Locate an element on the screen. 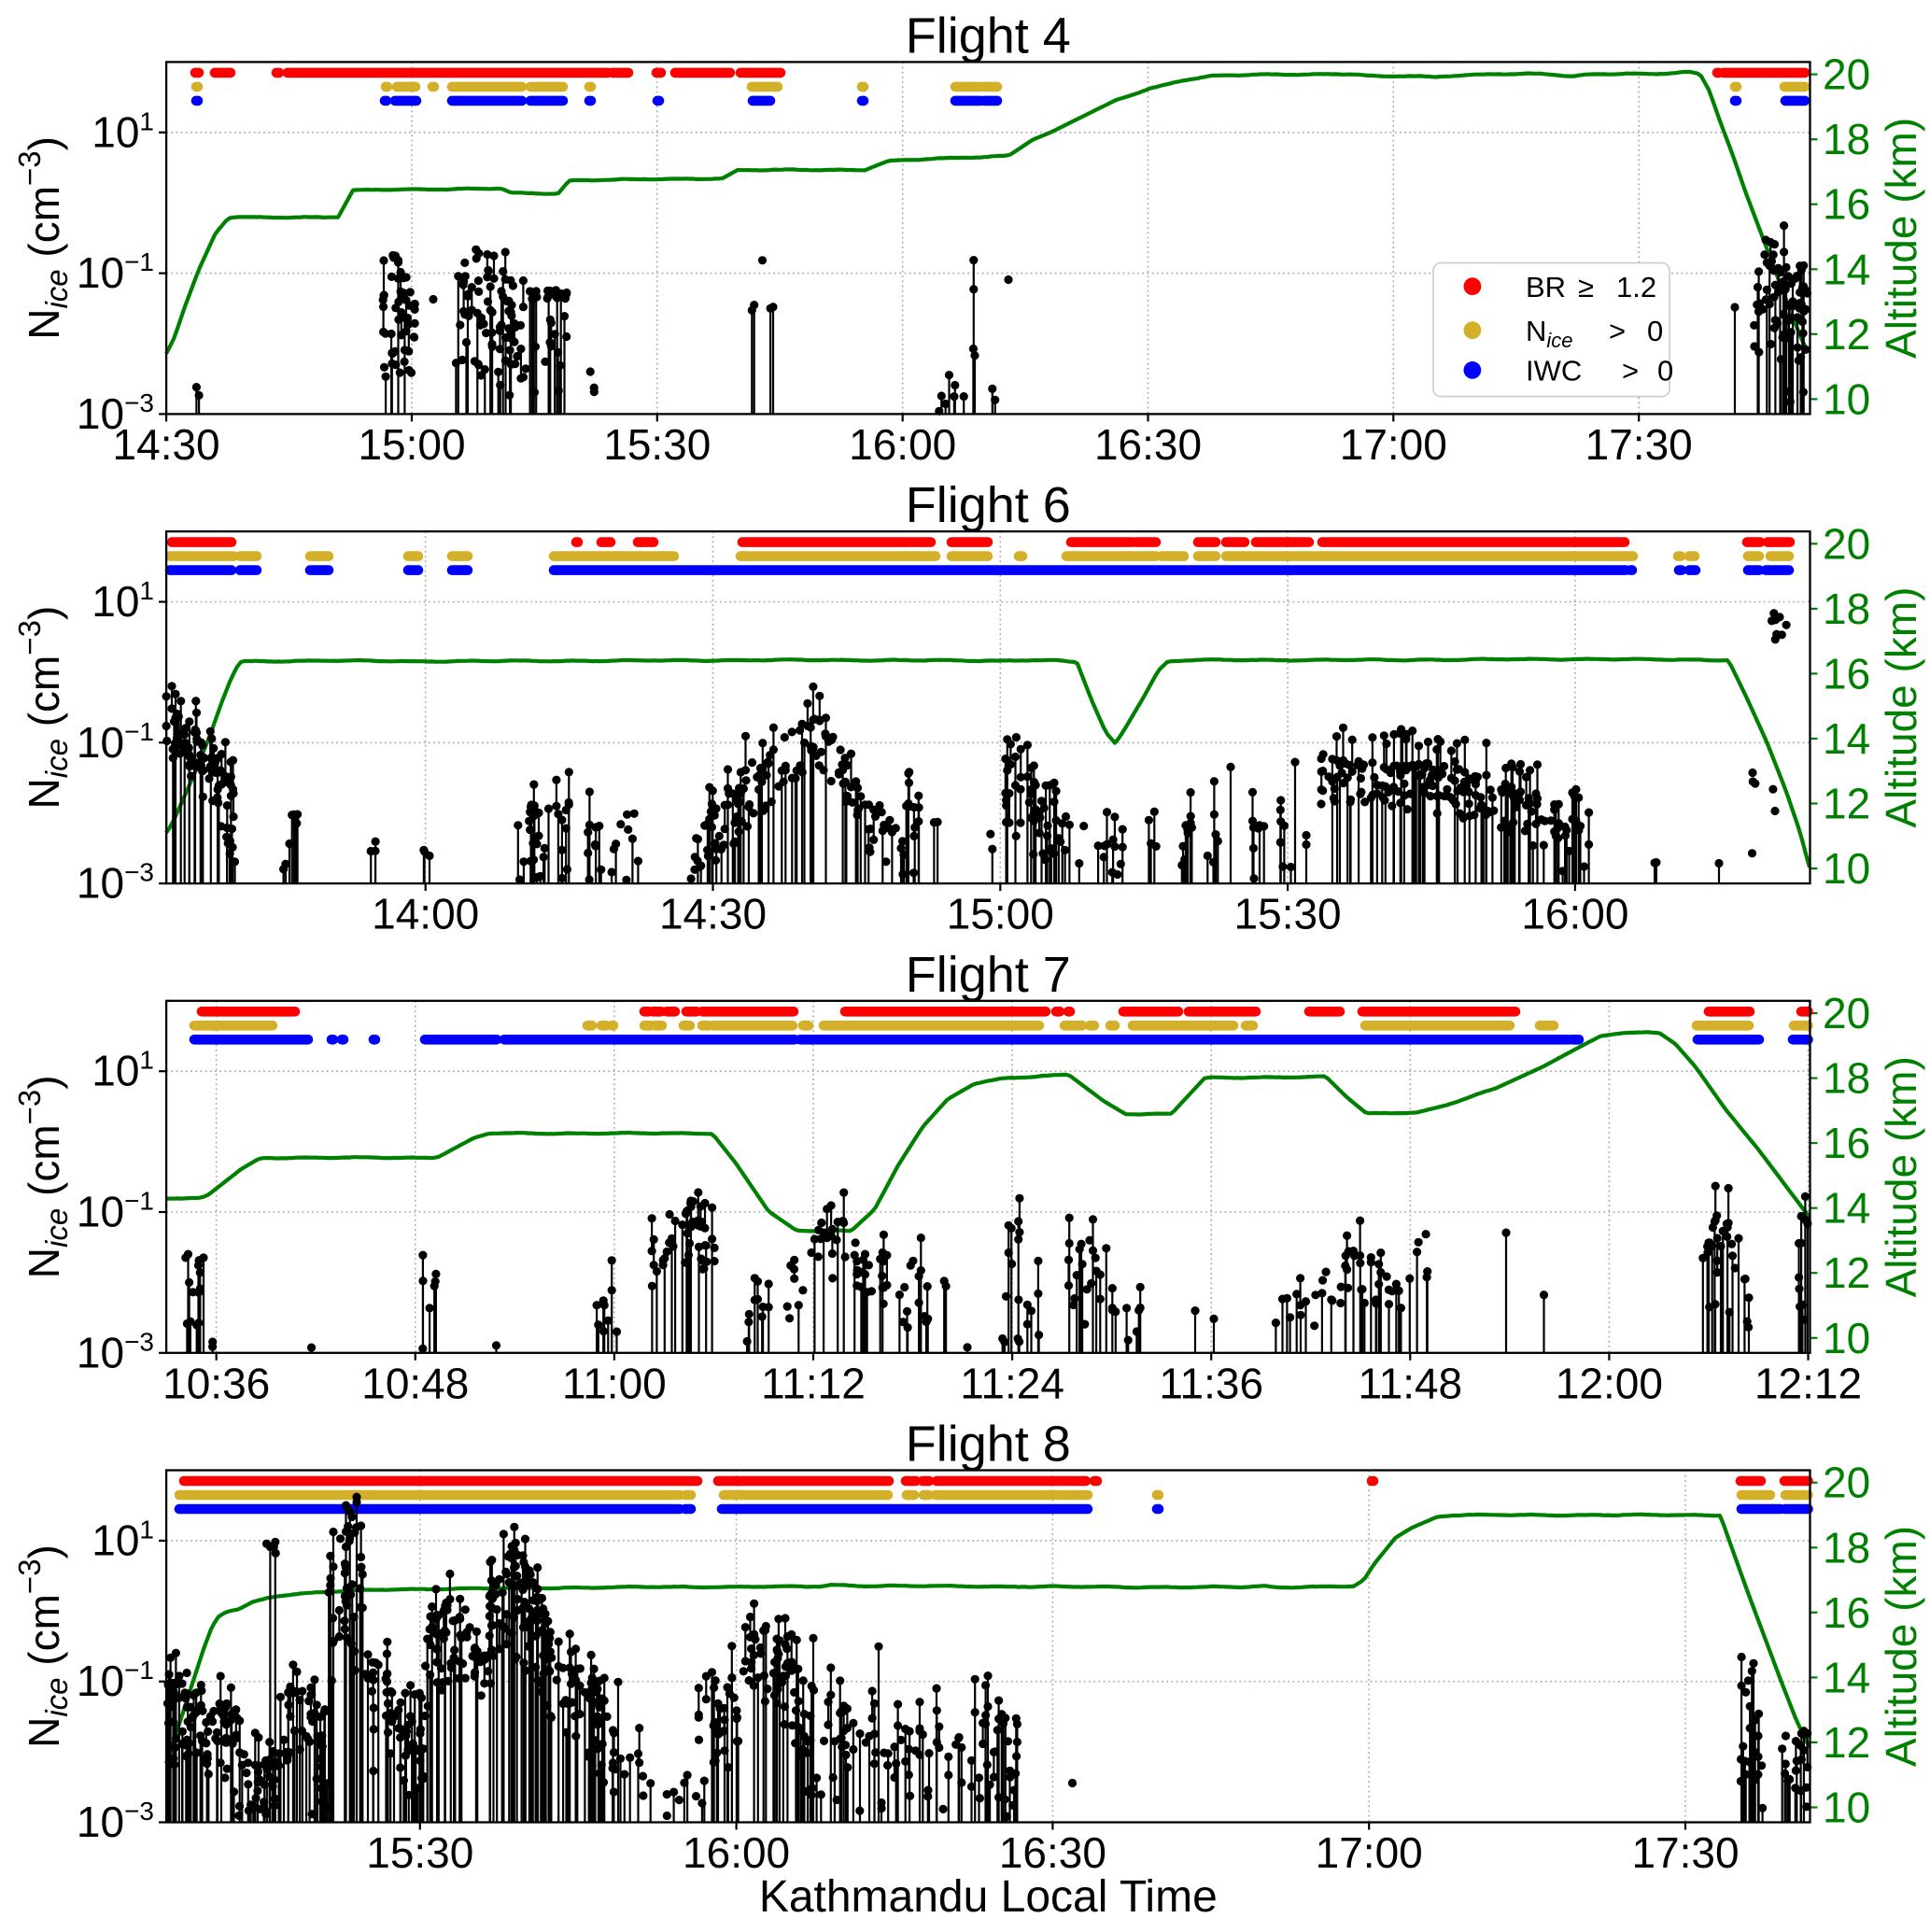 The image size is (1930, 1932). svg-text: 11:48 is located at coordinates (1410, 1383).